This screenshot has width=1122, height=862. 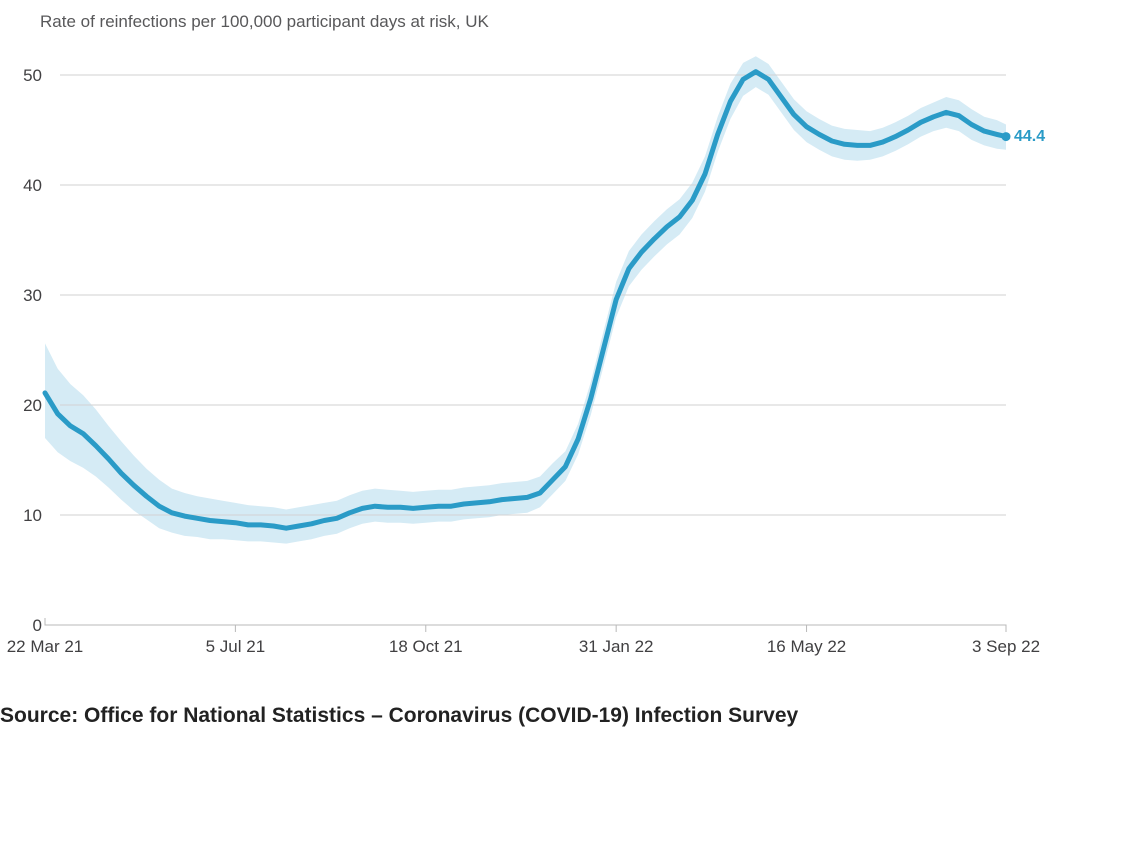 I want to click on x-axis-label: 3 Sep 22, so click(x=1006, y=646).